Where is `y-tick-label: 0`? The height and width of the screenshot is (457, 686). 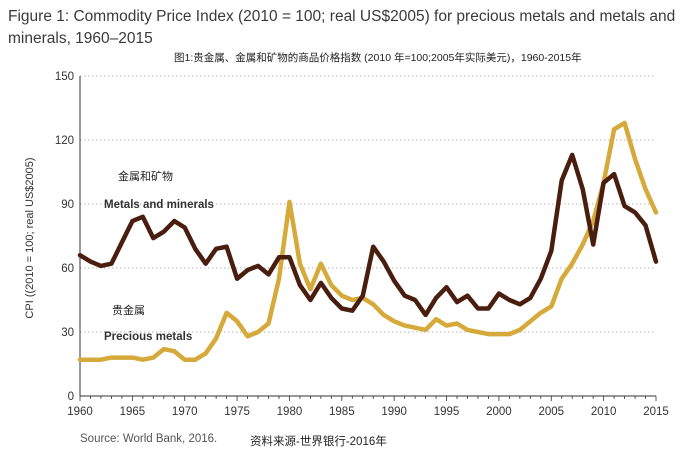 y-tick-label: 0 is located at coordinates (71, 397).